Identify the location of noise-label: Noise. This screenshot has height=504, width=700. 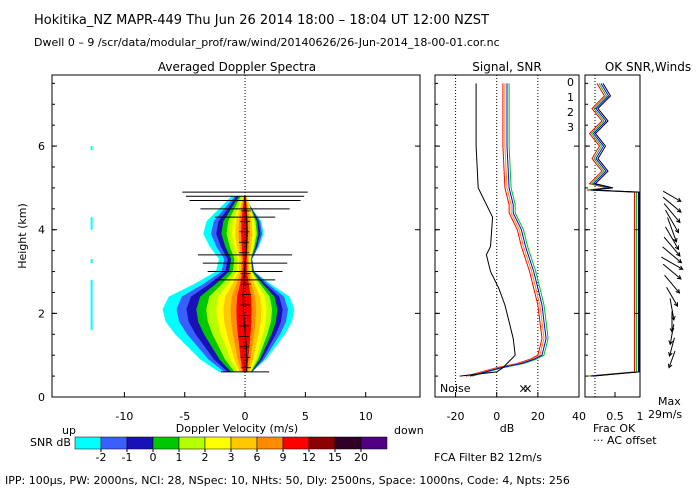
(455, 388).